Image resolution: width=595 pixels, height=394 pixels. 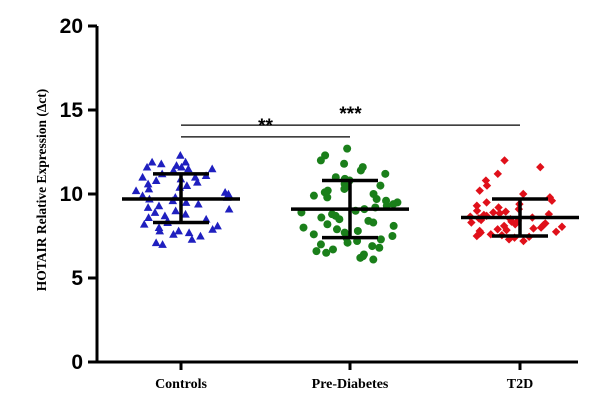 I want to click on x-axis: Controls Pre-Diabetes T2D, so click(x=336, y=376).